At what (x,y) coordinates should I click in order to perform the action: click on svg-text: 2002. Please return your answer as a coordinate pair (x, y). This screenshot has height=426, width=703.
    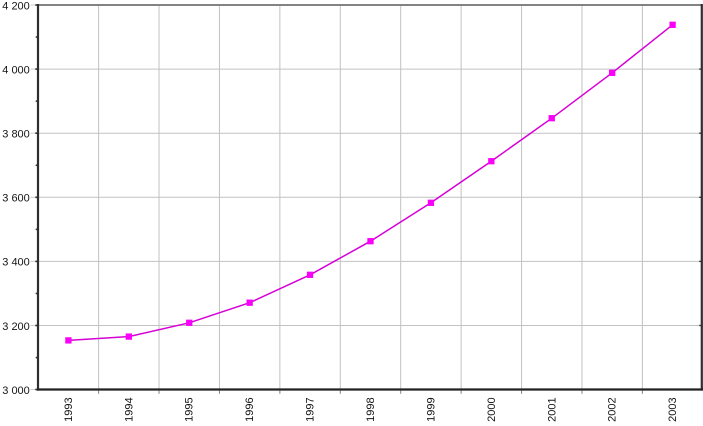
    Looking at the image, I should click on (613, 409).